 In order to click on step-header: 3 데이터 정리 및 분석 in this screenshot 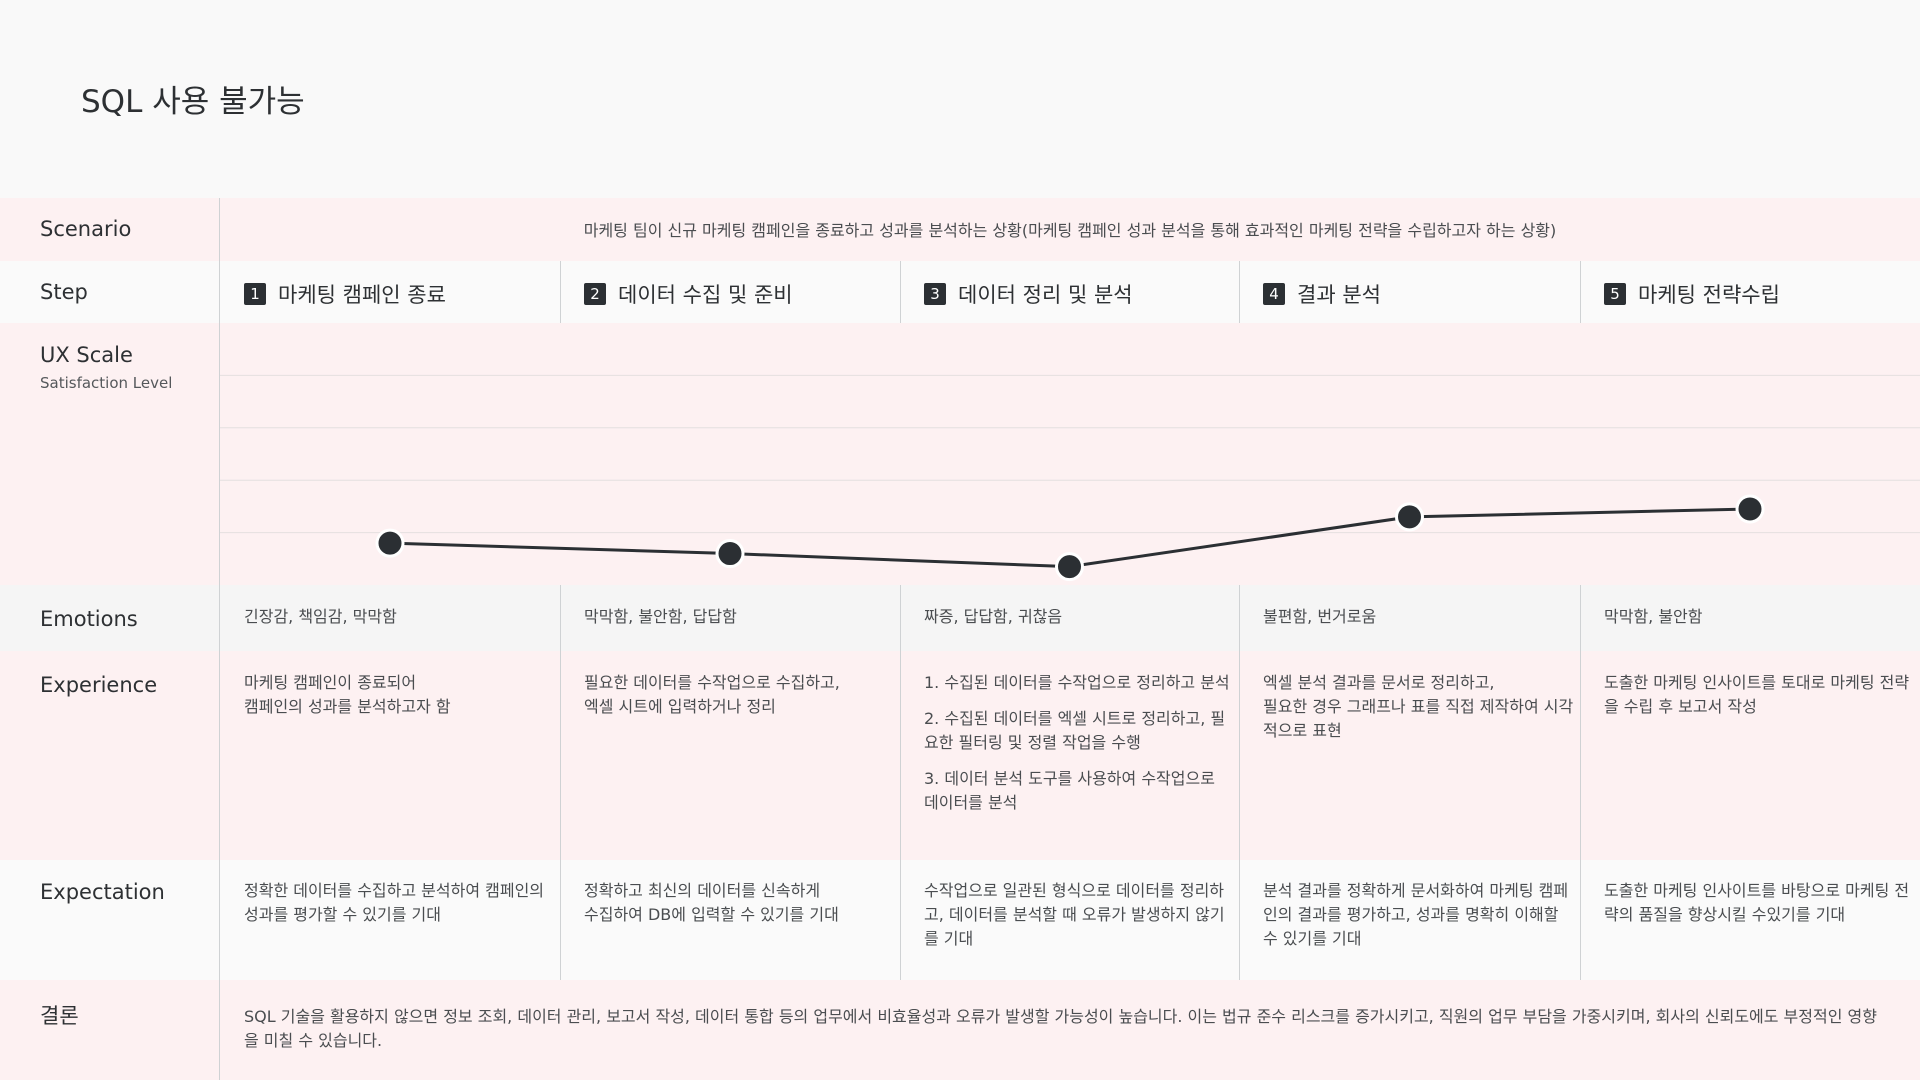, I will do `click(1028, 294)`.